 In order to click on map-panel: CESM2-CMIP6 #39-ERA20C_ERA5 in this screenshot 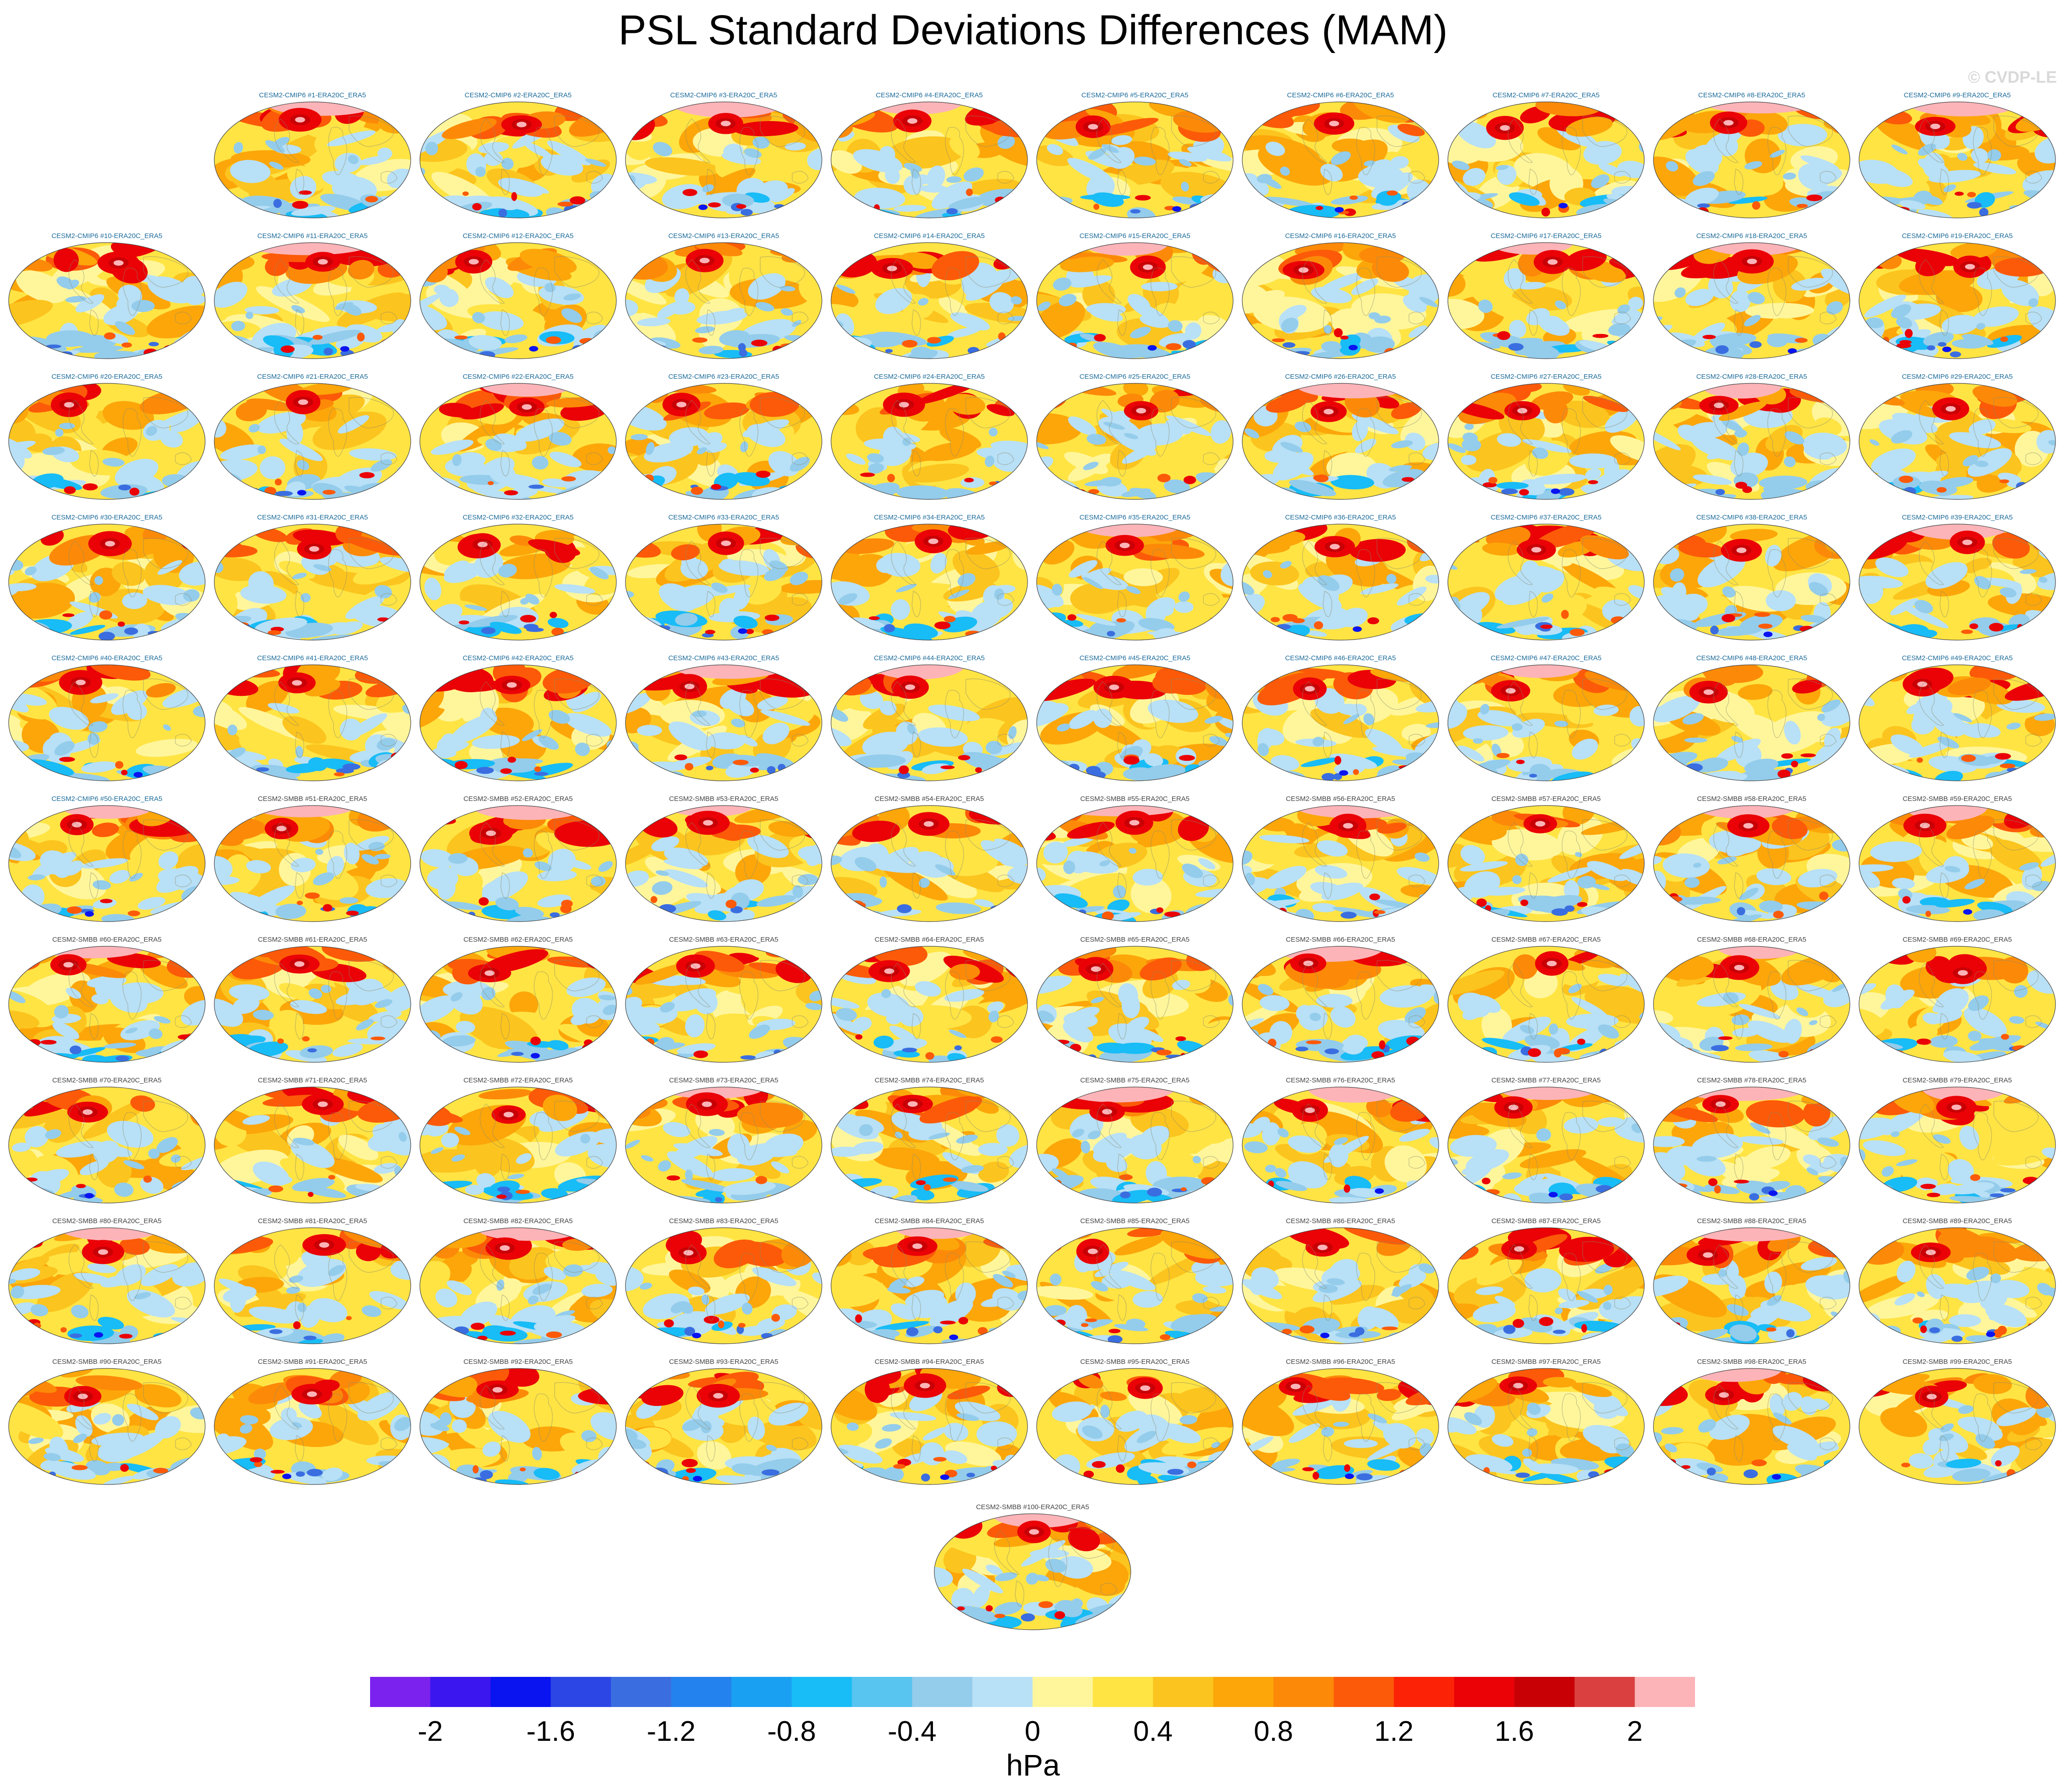, I will do `click(1957, 582)`.